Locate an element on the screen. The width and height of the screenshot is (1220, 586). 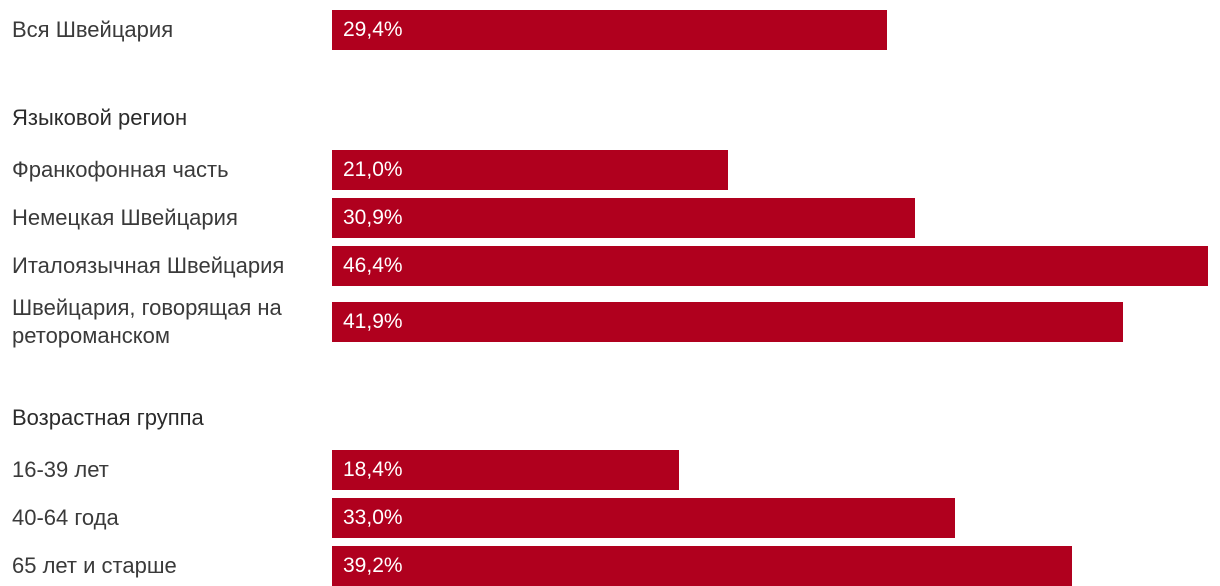
section-header: Возрастная группа is located at coordinates (108, 417).